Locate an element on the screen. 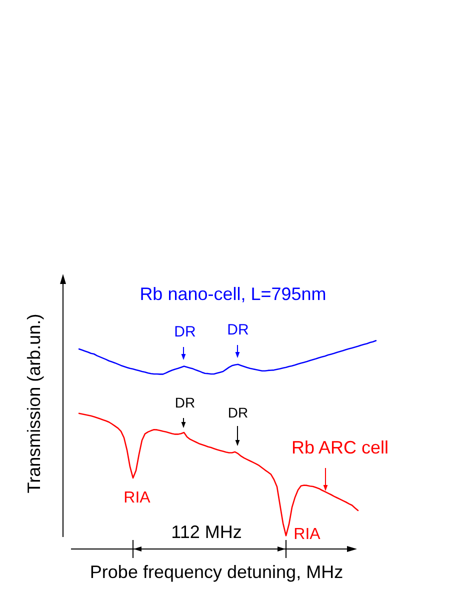 Image resolution: width=463 pixels, height=599 pixels. annotation: 112 MHz is located at coordinates (206, 532).